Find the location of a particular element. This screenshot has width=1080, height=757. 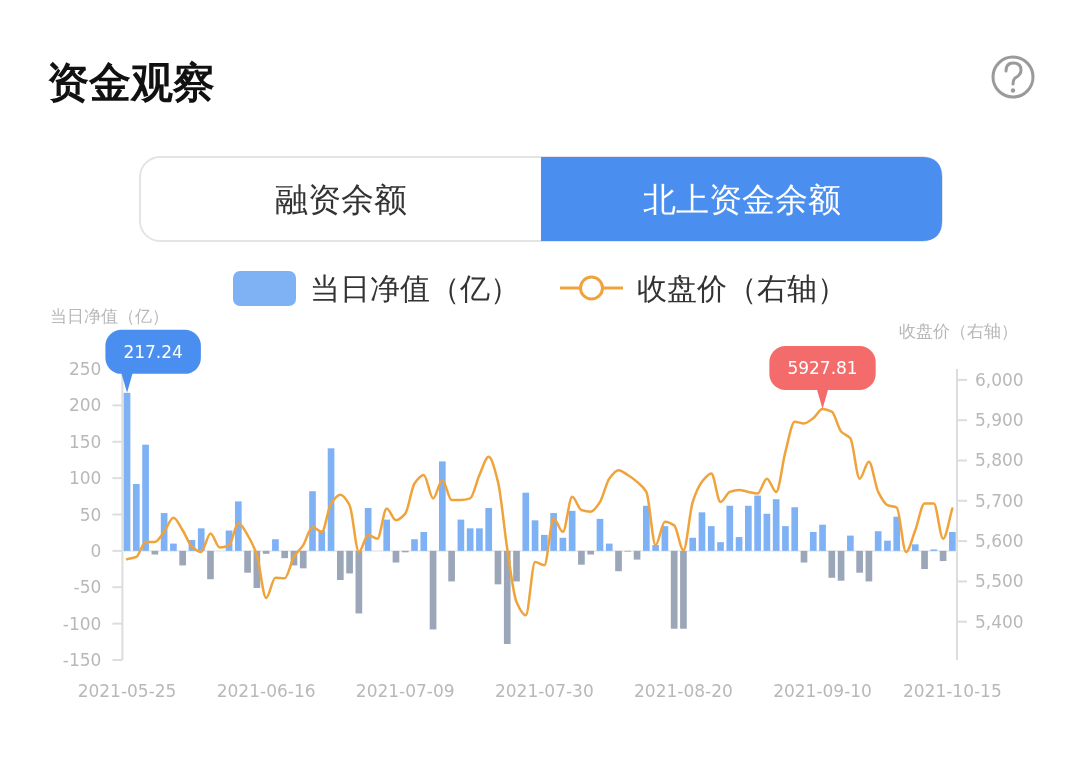

x-tick-label: 2021-10-15 is located at coordinates (952, 691).